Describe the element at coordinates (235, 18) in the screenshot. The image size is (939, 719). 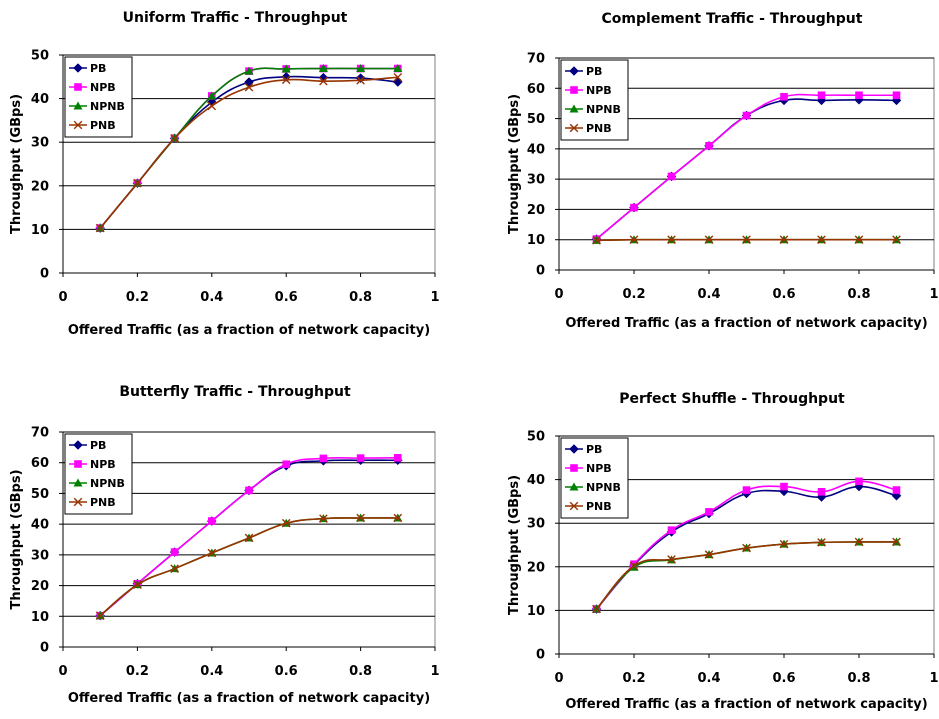
I see `chart-title: Uniform Traffic - Throughput` at that location.